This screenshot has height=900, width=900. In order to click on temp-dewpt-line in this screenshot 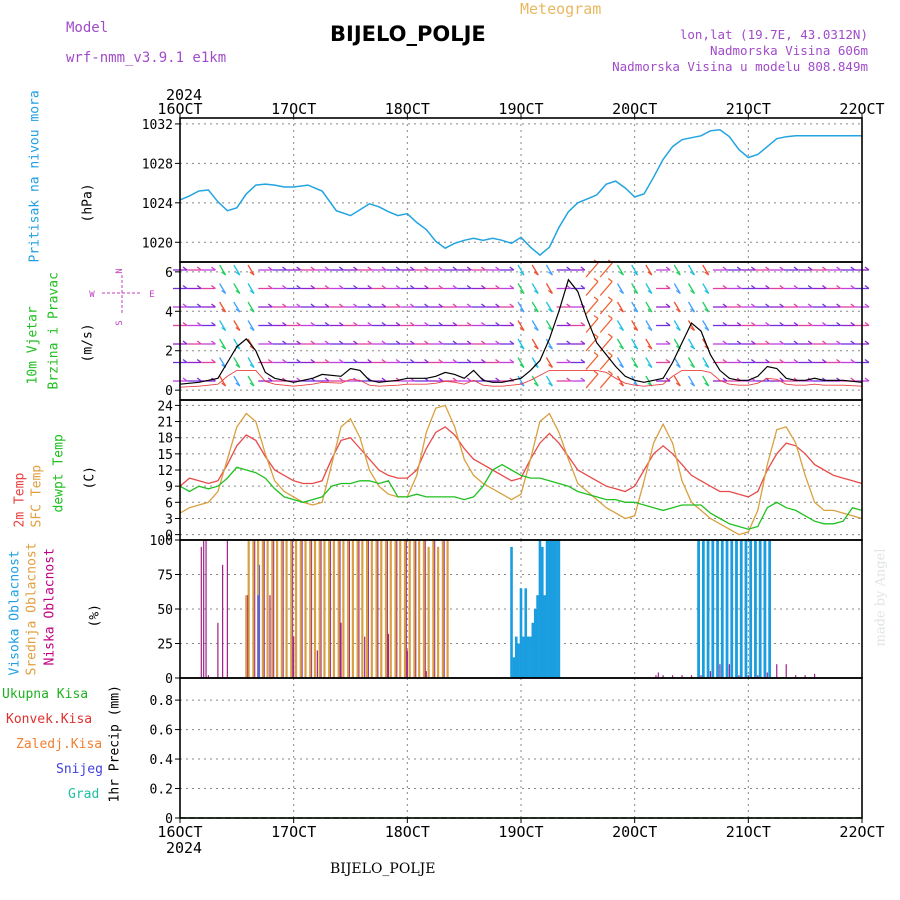, I will do `click(521, 496)`.